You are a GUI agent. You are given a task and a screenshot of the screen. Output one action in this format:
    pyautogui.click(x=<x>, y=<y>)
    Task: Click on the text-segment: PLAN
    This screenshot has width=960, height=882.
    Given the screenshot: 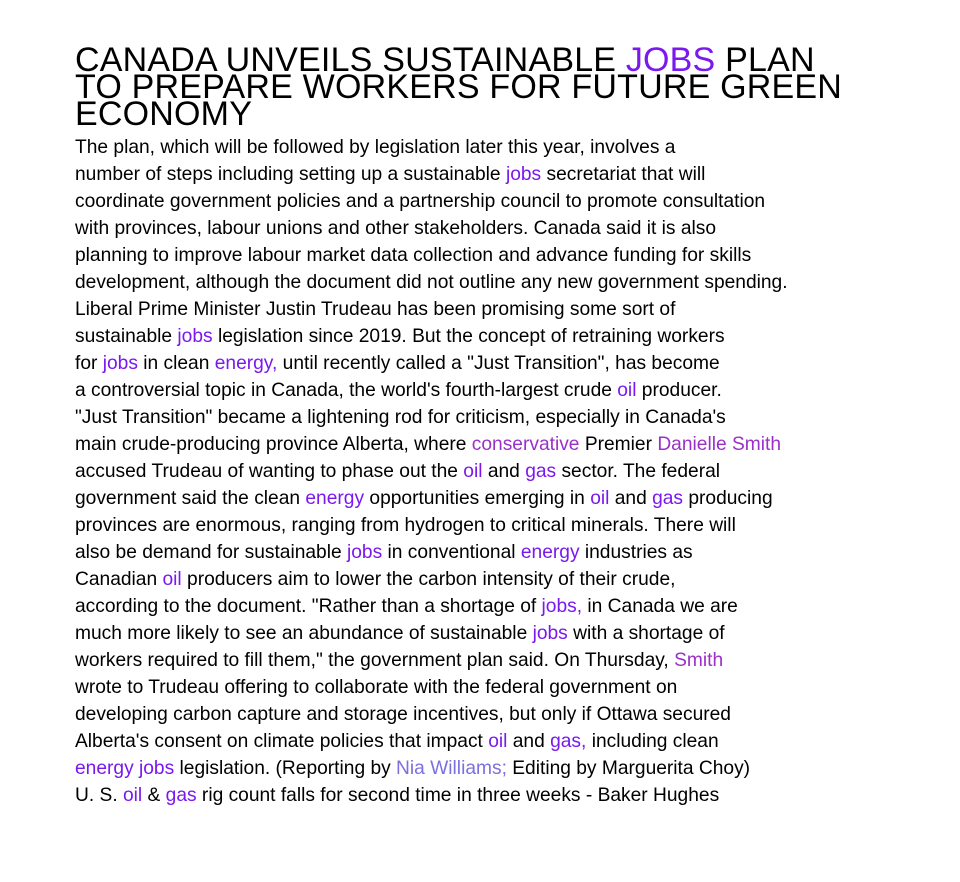 What is the action you would take?
    pyautogui.click(x=765, y=60)
    